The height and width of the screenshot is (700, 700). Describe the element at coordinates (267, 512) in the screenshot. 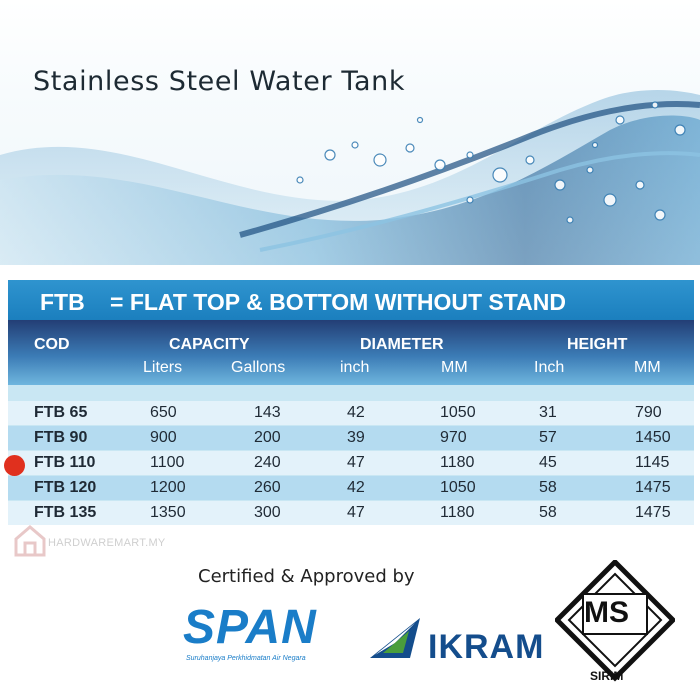

I see `cell-gallons: 300` at that location.